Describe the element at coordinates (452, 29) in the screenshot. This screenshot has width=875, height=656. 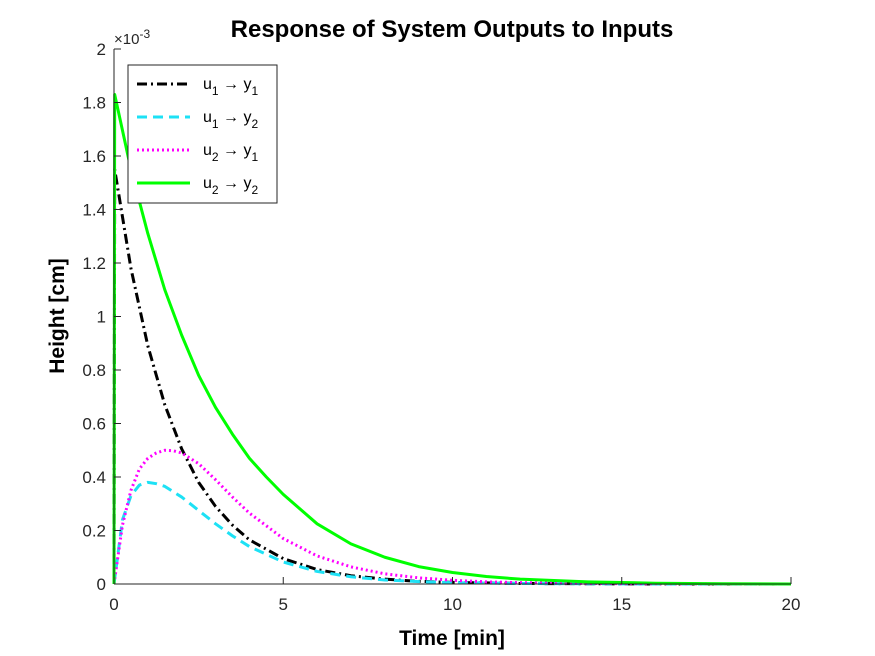
I see `chart-title: Response of System Outputs to Inputs` at that location.